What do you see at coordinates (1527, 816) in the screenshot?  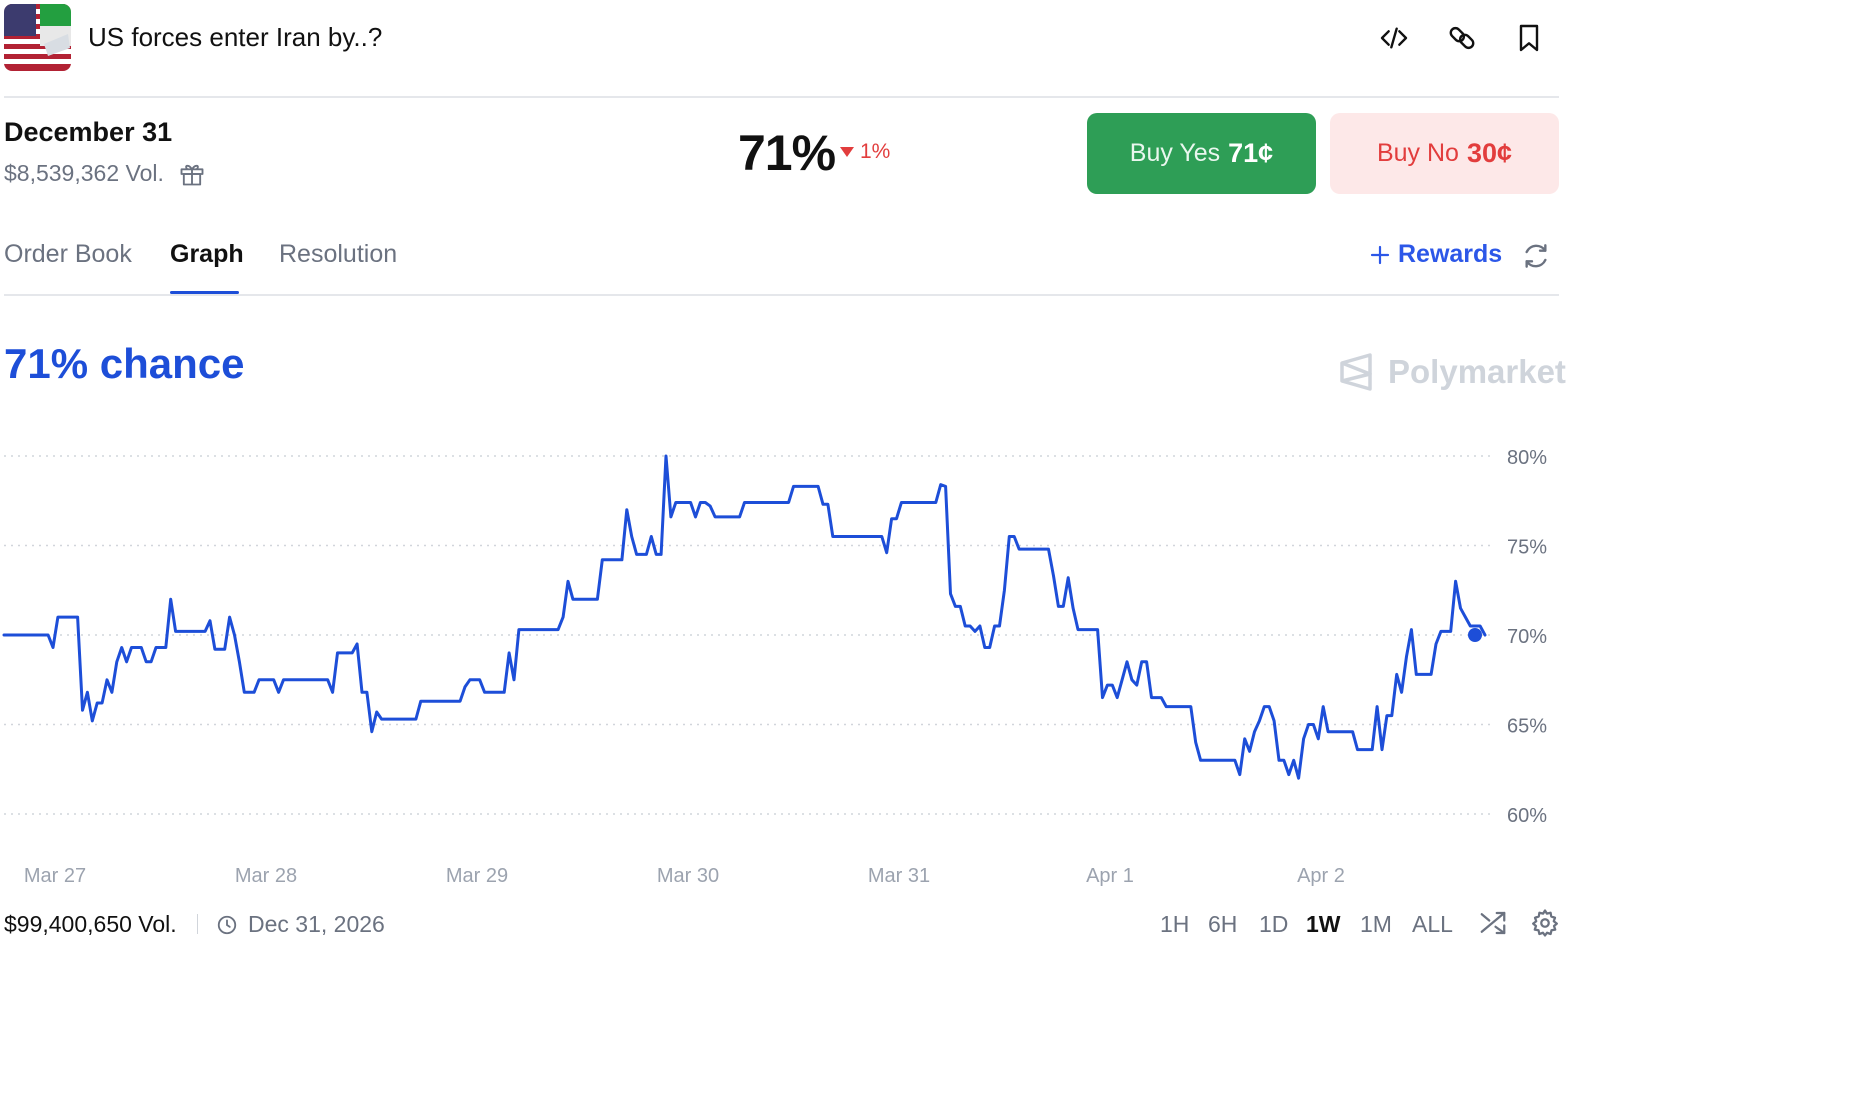 I see `y-tick-label: 60%` at bounding box center [1527, 816].